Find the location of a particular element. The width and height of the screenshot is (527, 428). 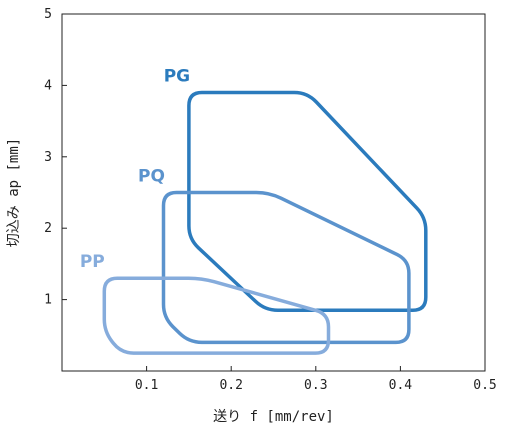

y-tick-label: 3 is located at coordinates (48, 157).